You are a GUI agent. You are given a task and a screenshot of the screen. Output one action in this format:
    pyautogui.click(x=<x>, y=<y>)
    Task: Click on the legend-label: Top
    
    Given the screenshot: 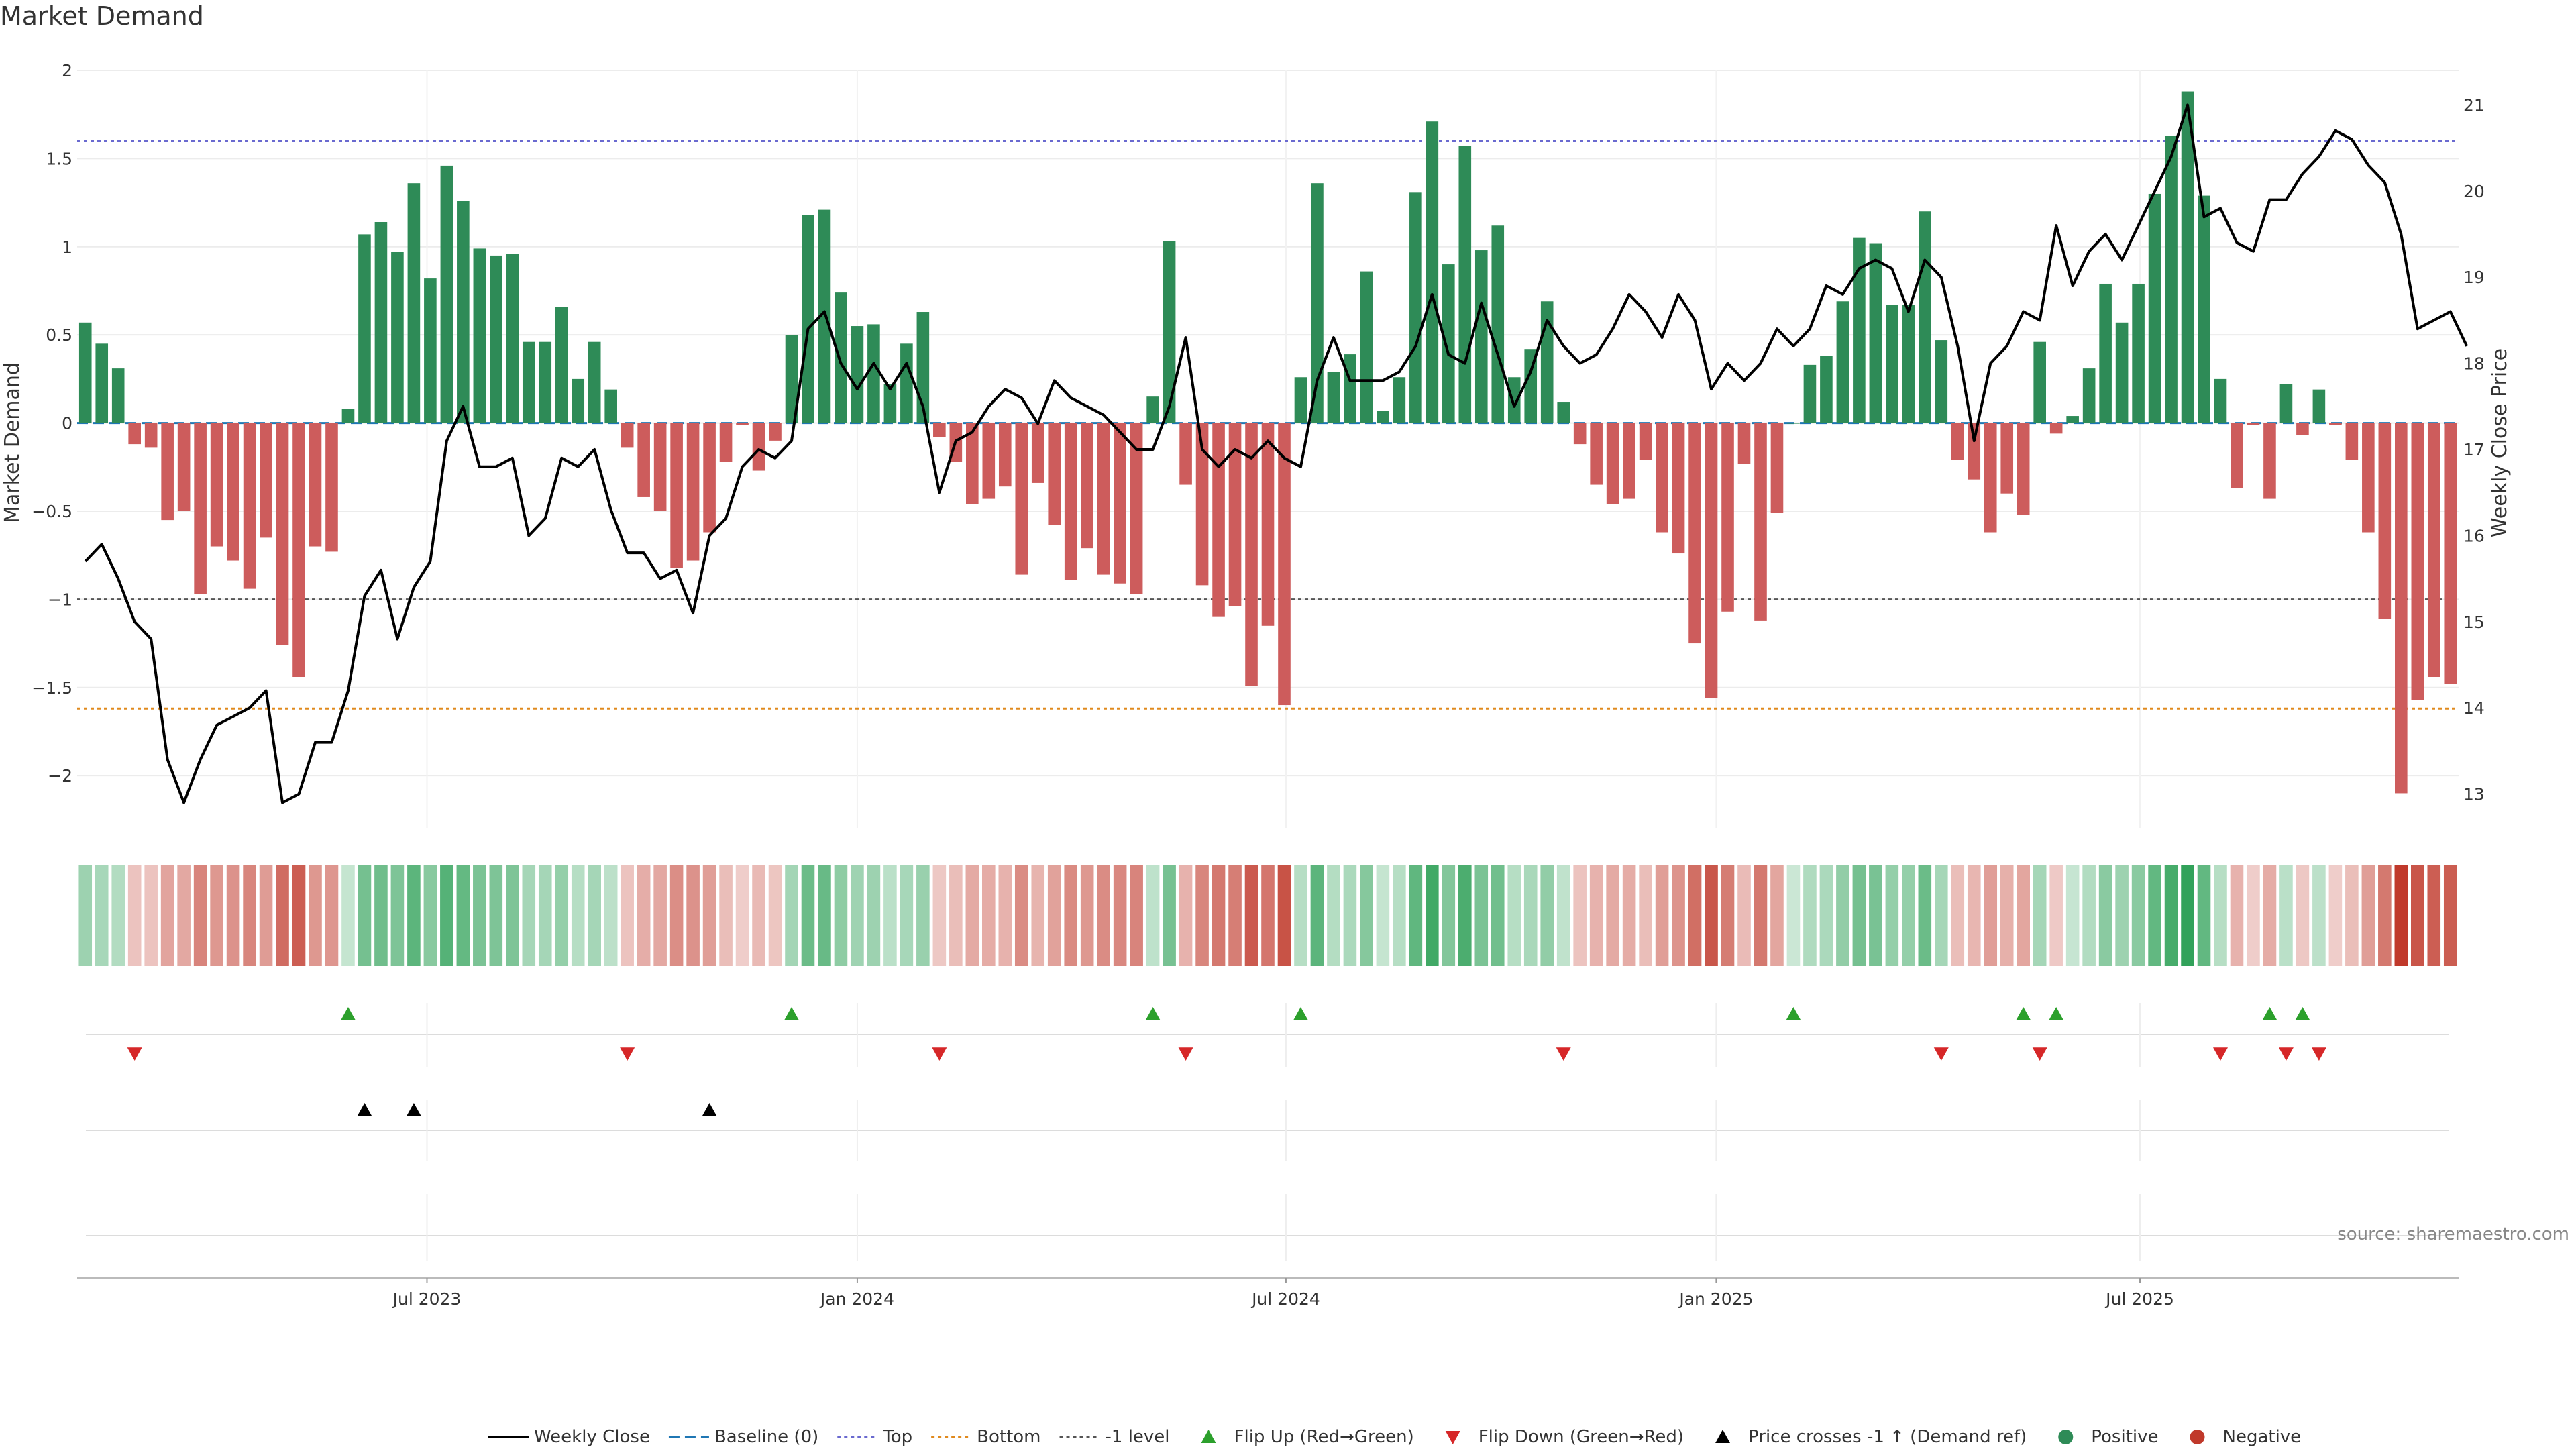 What is the action you would take?
    pyautogui.click(x=897, y=1437)
    